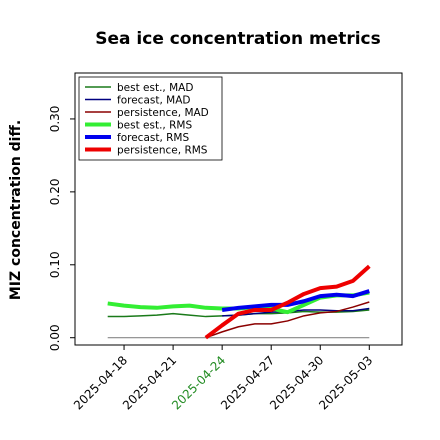  Describe the element at coordinates (55, 264) in the screenshot. I see `y-tick-label: 0.10` at that location.